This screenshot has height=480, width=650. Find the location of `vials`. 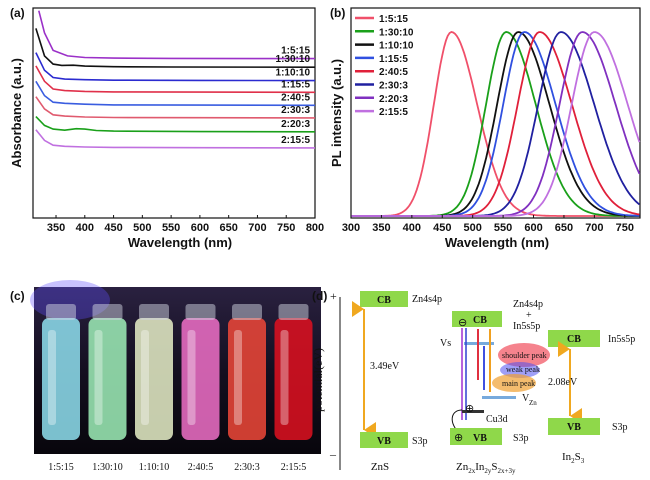

vials is located at coordinates (177, 372).